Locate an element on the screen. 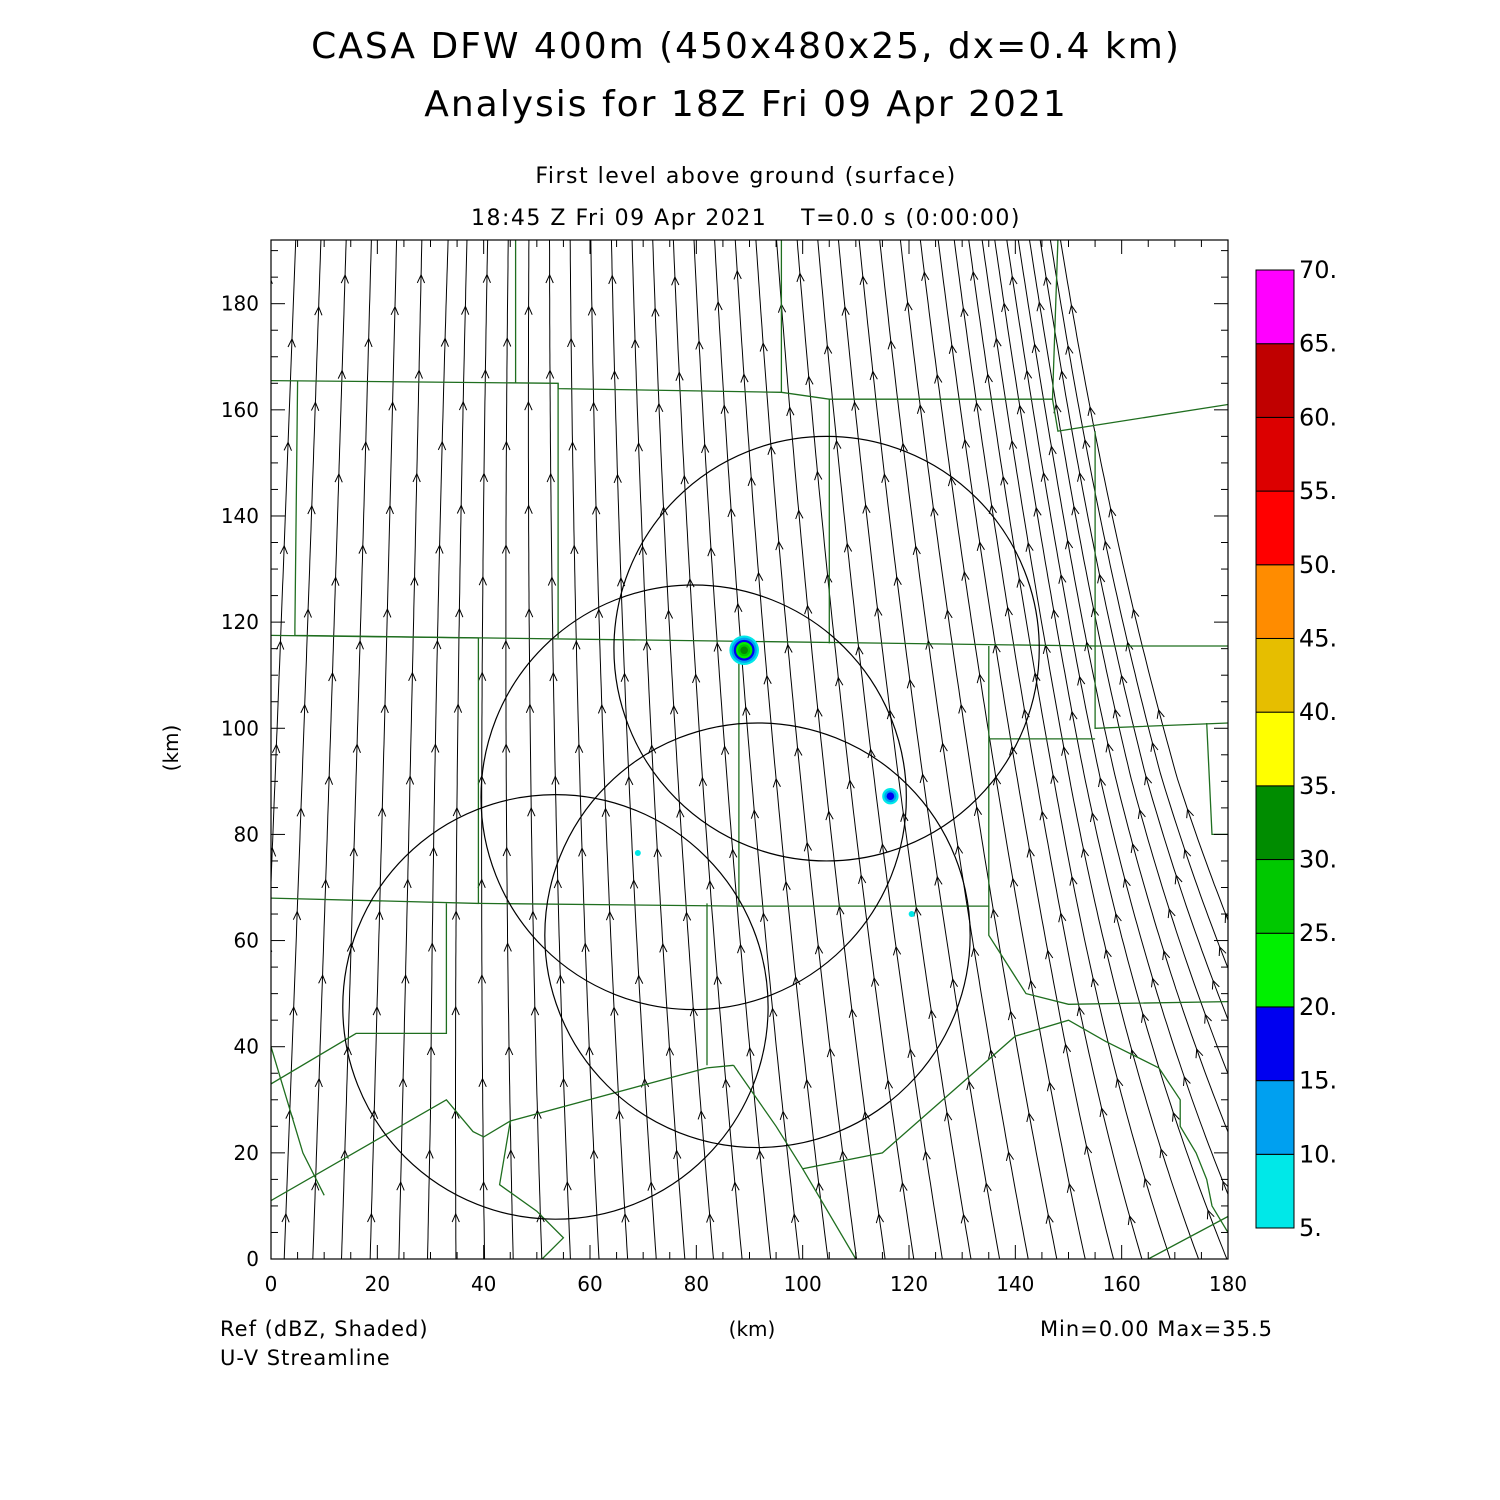 This screenshot has height=1500, width=1500. colorbar-swatch is located at coordinates (1275, 749).